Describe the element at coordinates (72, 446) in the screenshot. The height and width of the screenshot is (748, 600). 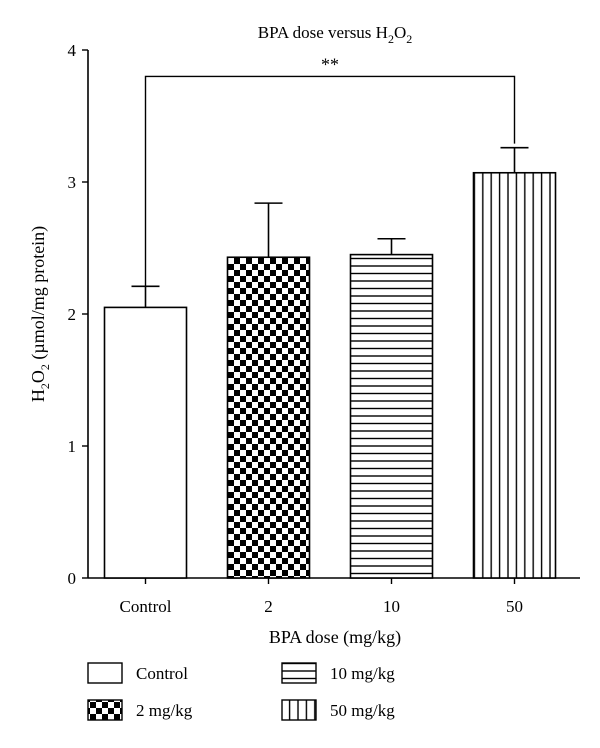
I see `y-tick-label: 1` at that location.